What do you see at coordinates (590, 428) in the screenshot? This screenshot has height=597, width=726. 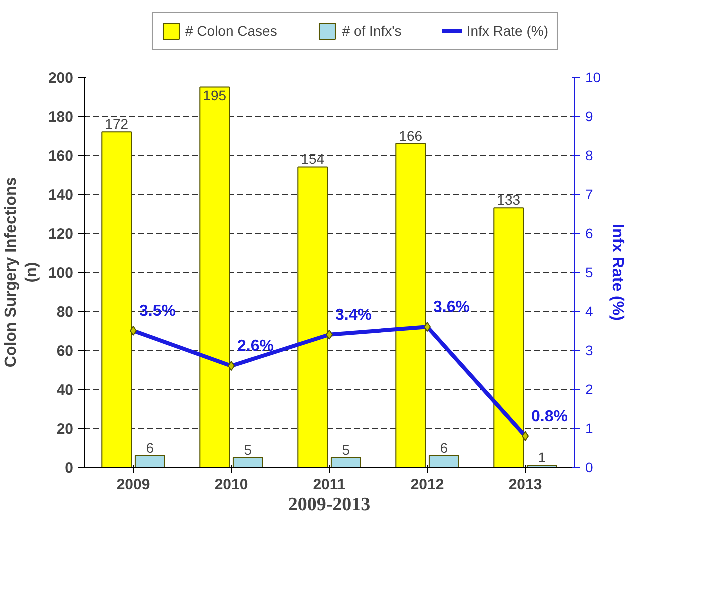 I see `y2-tick-label: 1` at bounding box center [590, 428].